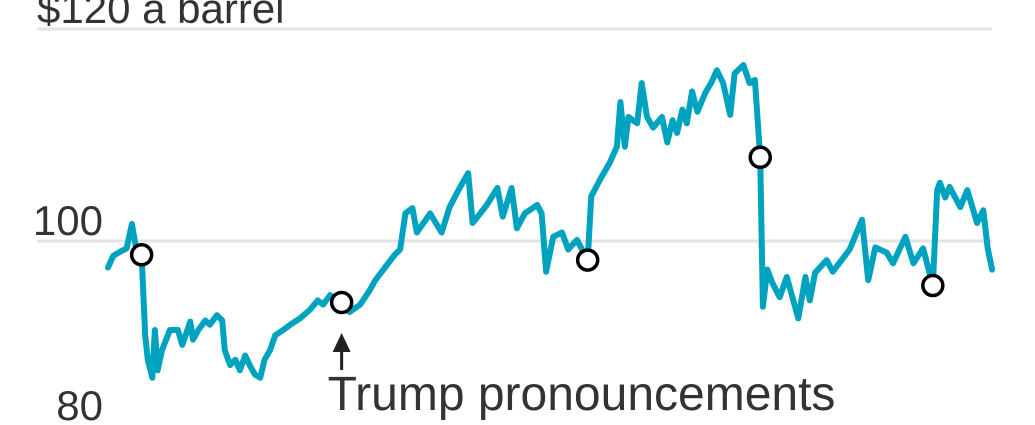 The image size is (1035, 425). I want to click on y-tick-label-80: 80, so click(79, 403).